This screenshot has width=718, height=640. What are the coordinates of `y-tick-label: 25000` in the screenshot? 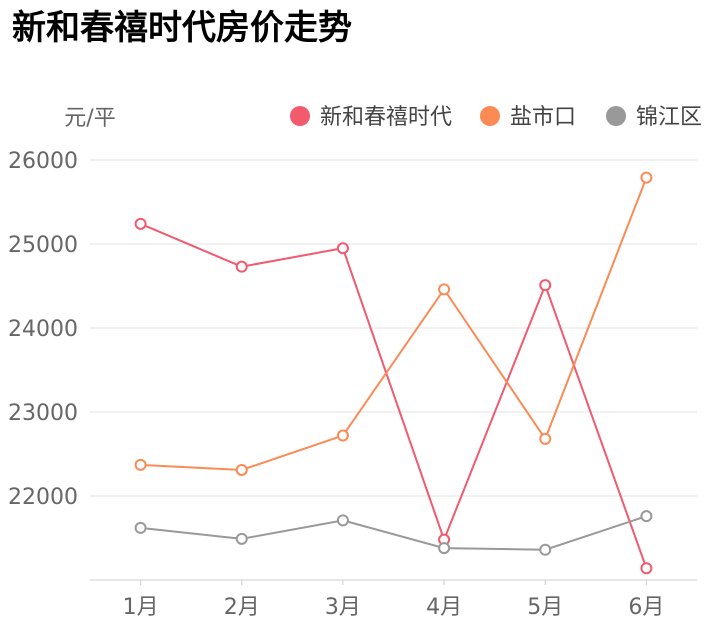 It's located at (43, 245).